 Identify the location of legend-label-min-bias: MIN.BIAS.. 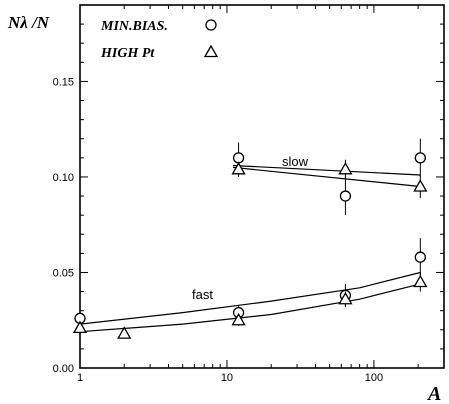
(134, 26).